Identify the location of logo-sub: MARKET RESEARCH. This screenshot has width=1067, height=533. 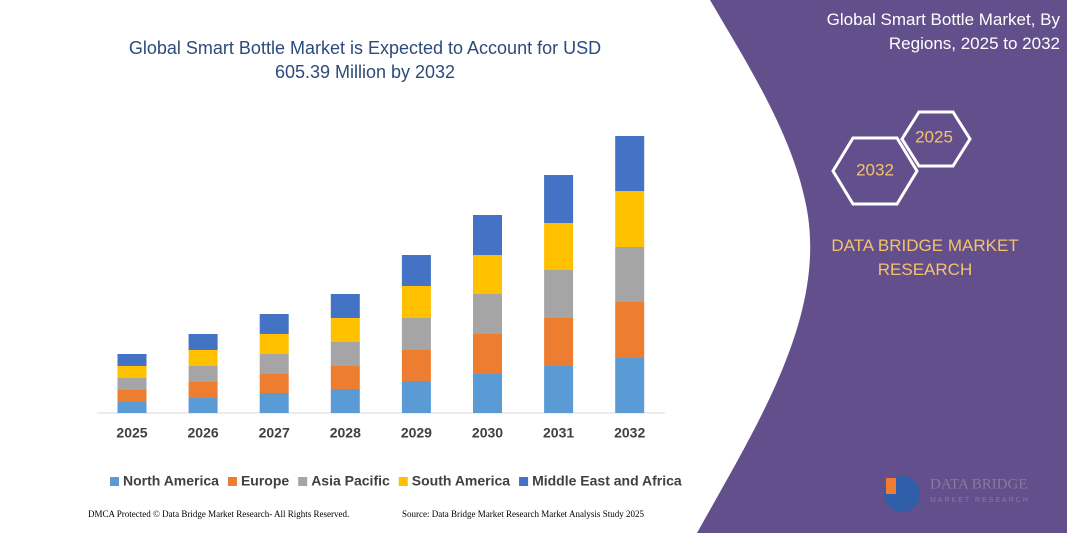
(980, 500).